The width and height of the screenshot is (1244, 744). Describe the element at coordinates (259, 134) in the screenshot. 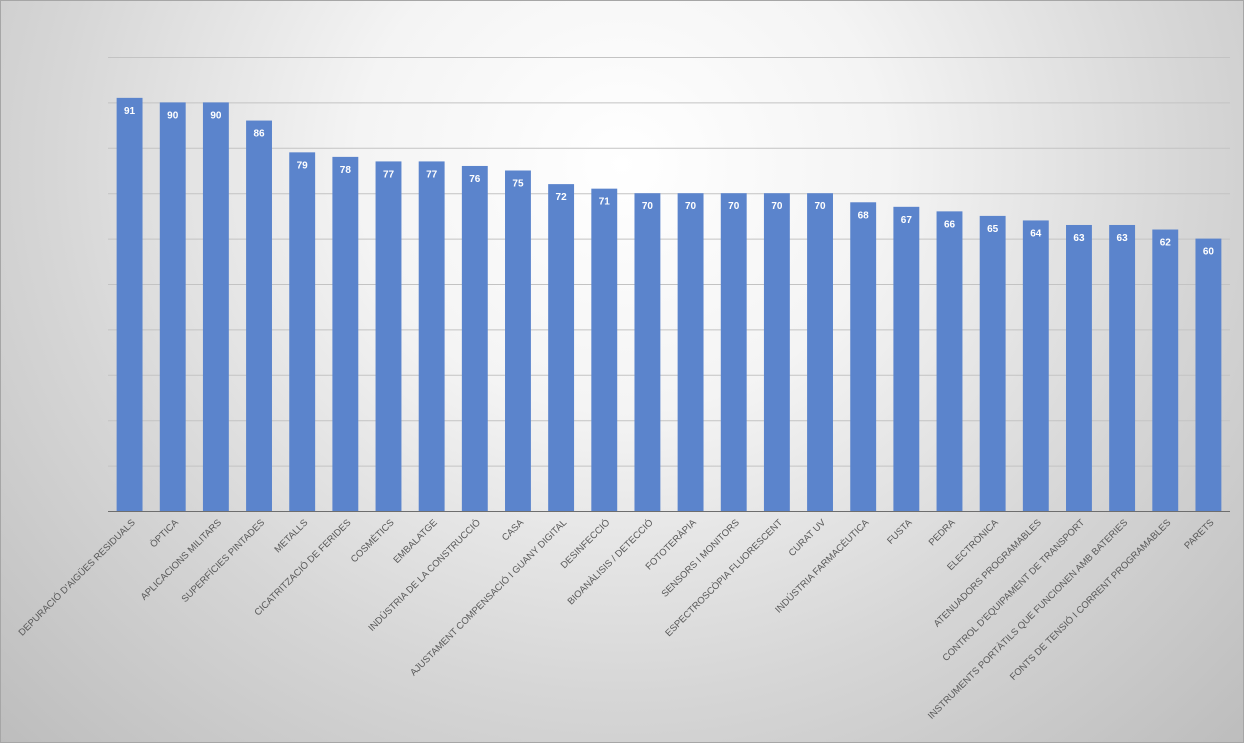

I see `data-label-3: 86` at that location.